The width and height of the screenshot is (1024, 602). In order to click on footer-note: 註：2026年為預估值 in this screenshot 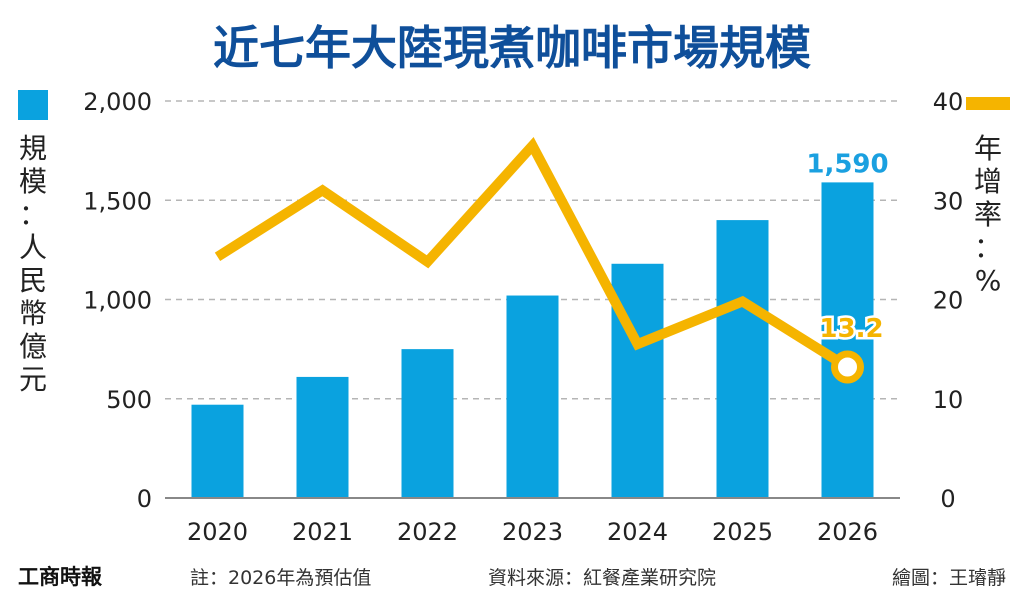, I will do `click(280, 578)`.